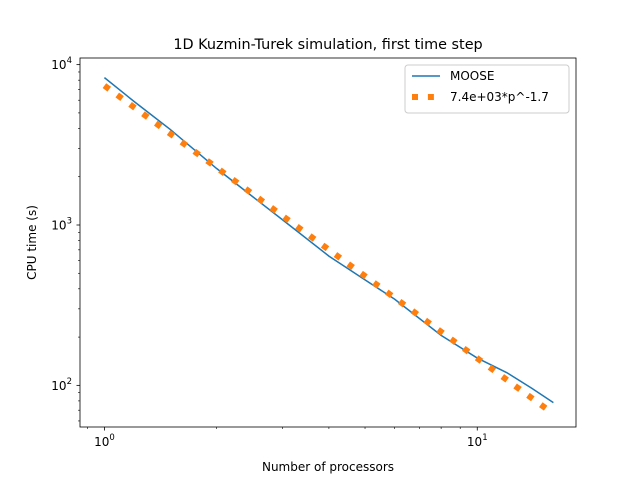 This screenshot has height=480, width=640. I want to click on x-axis-label: Number of processors, so click(328, 467).